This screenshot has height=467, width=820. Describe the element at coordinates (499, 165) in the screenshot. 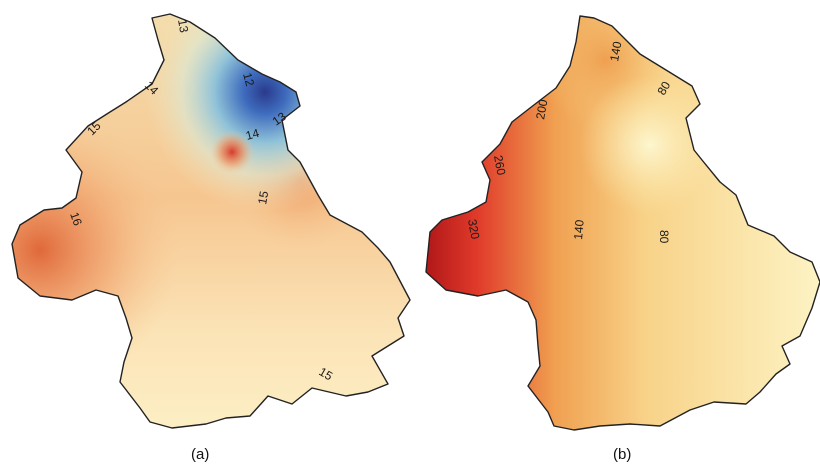

I see `contour-label: 260` at that location.